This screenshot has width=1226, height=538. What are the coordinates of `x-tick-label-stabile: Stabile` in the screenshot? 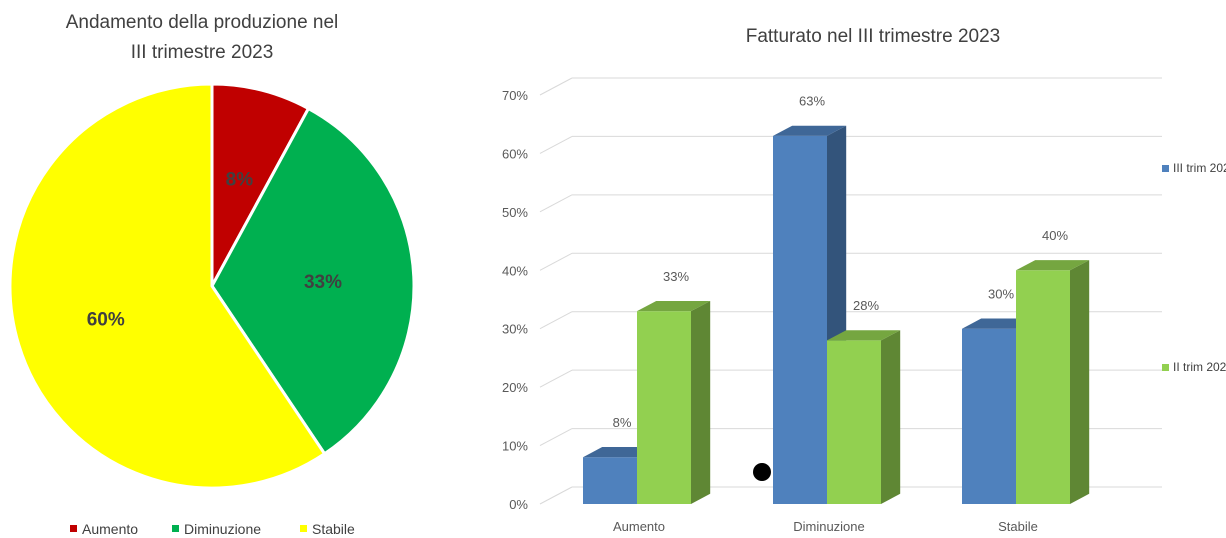 It's located at (1018, 526).